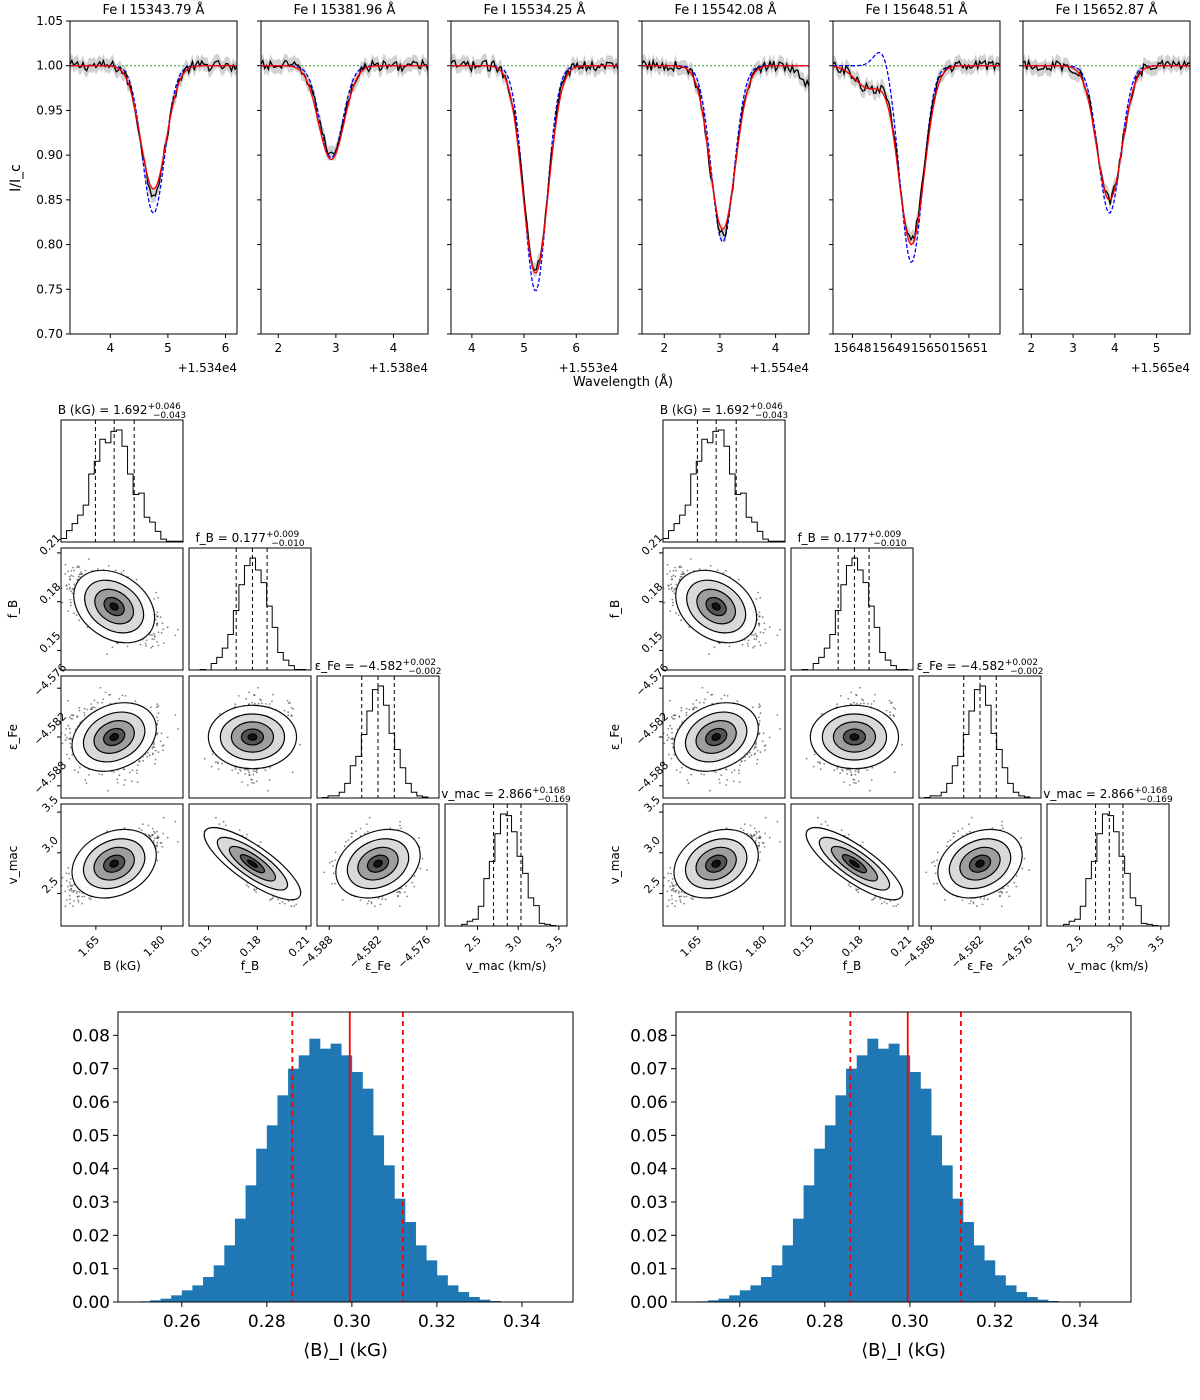 This screenshot has height=1400, width=1200. What do you see at coordinates (1107, 10) in the screenshot?
I see `spectrum-title: Fe I 15652.87 Å` at bounding box center [1107, 10].